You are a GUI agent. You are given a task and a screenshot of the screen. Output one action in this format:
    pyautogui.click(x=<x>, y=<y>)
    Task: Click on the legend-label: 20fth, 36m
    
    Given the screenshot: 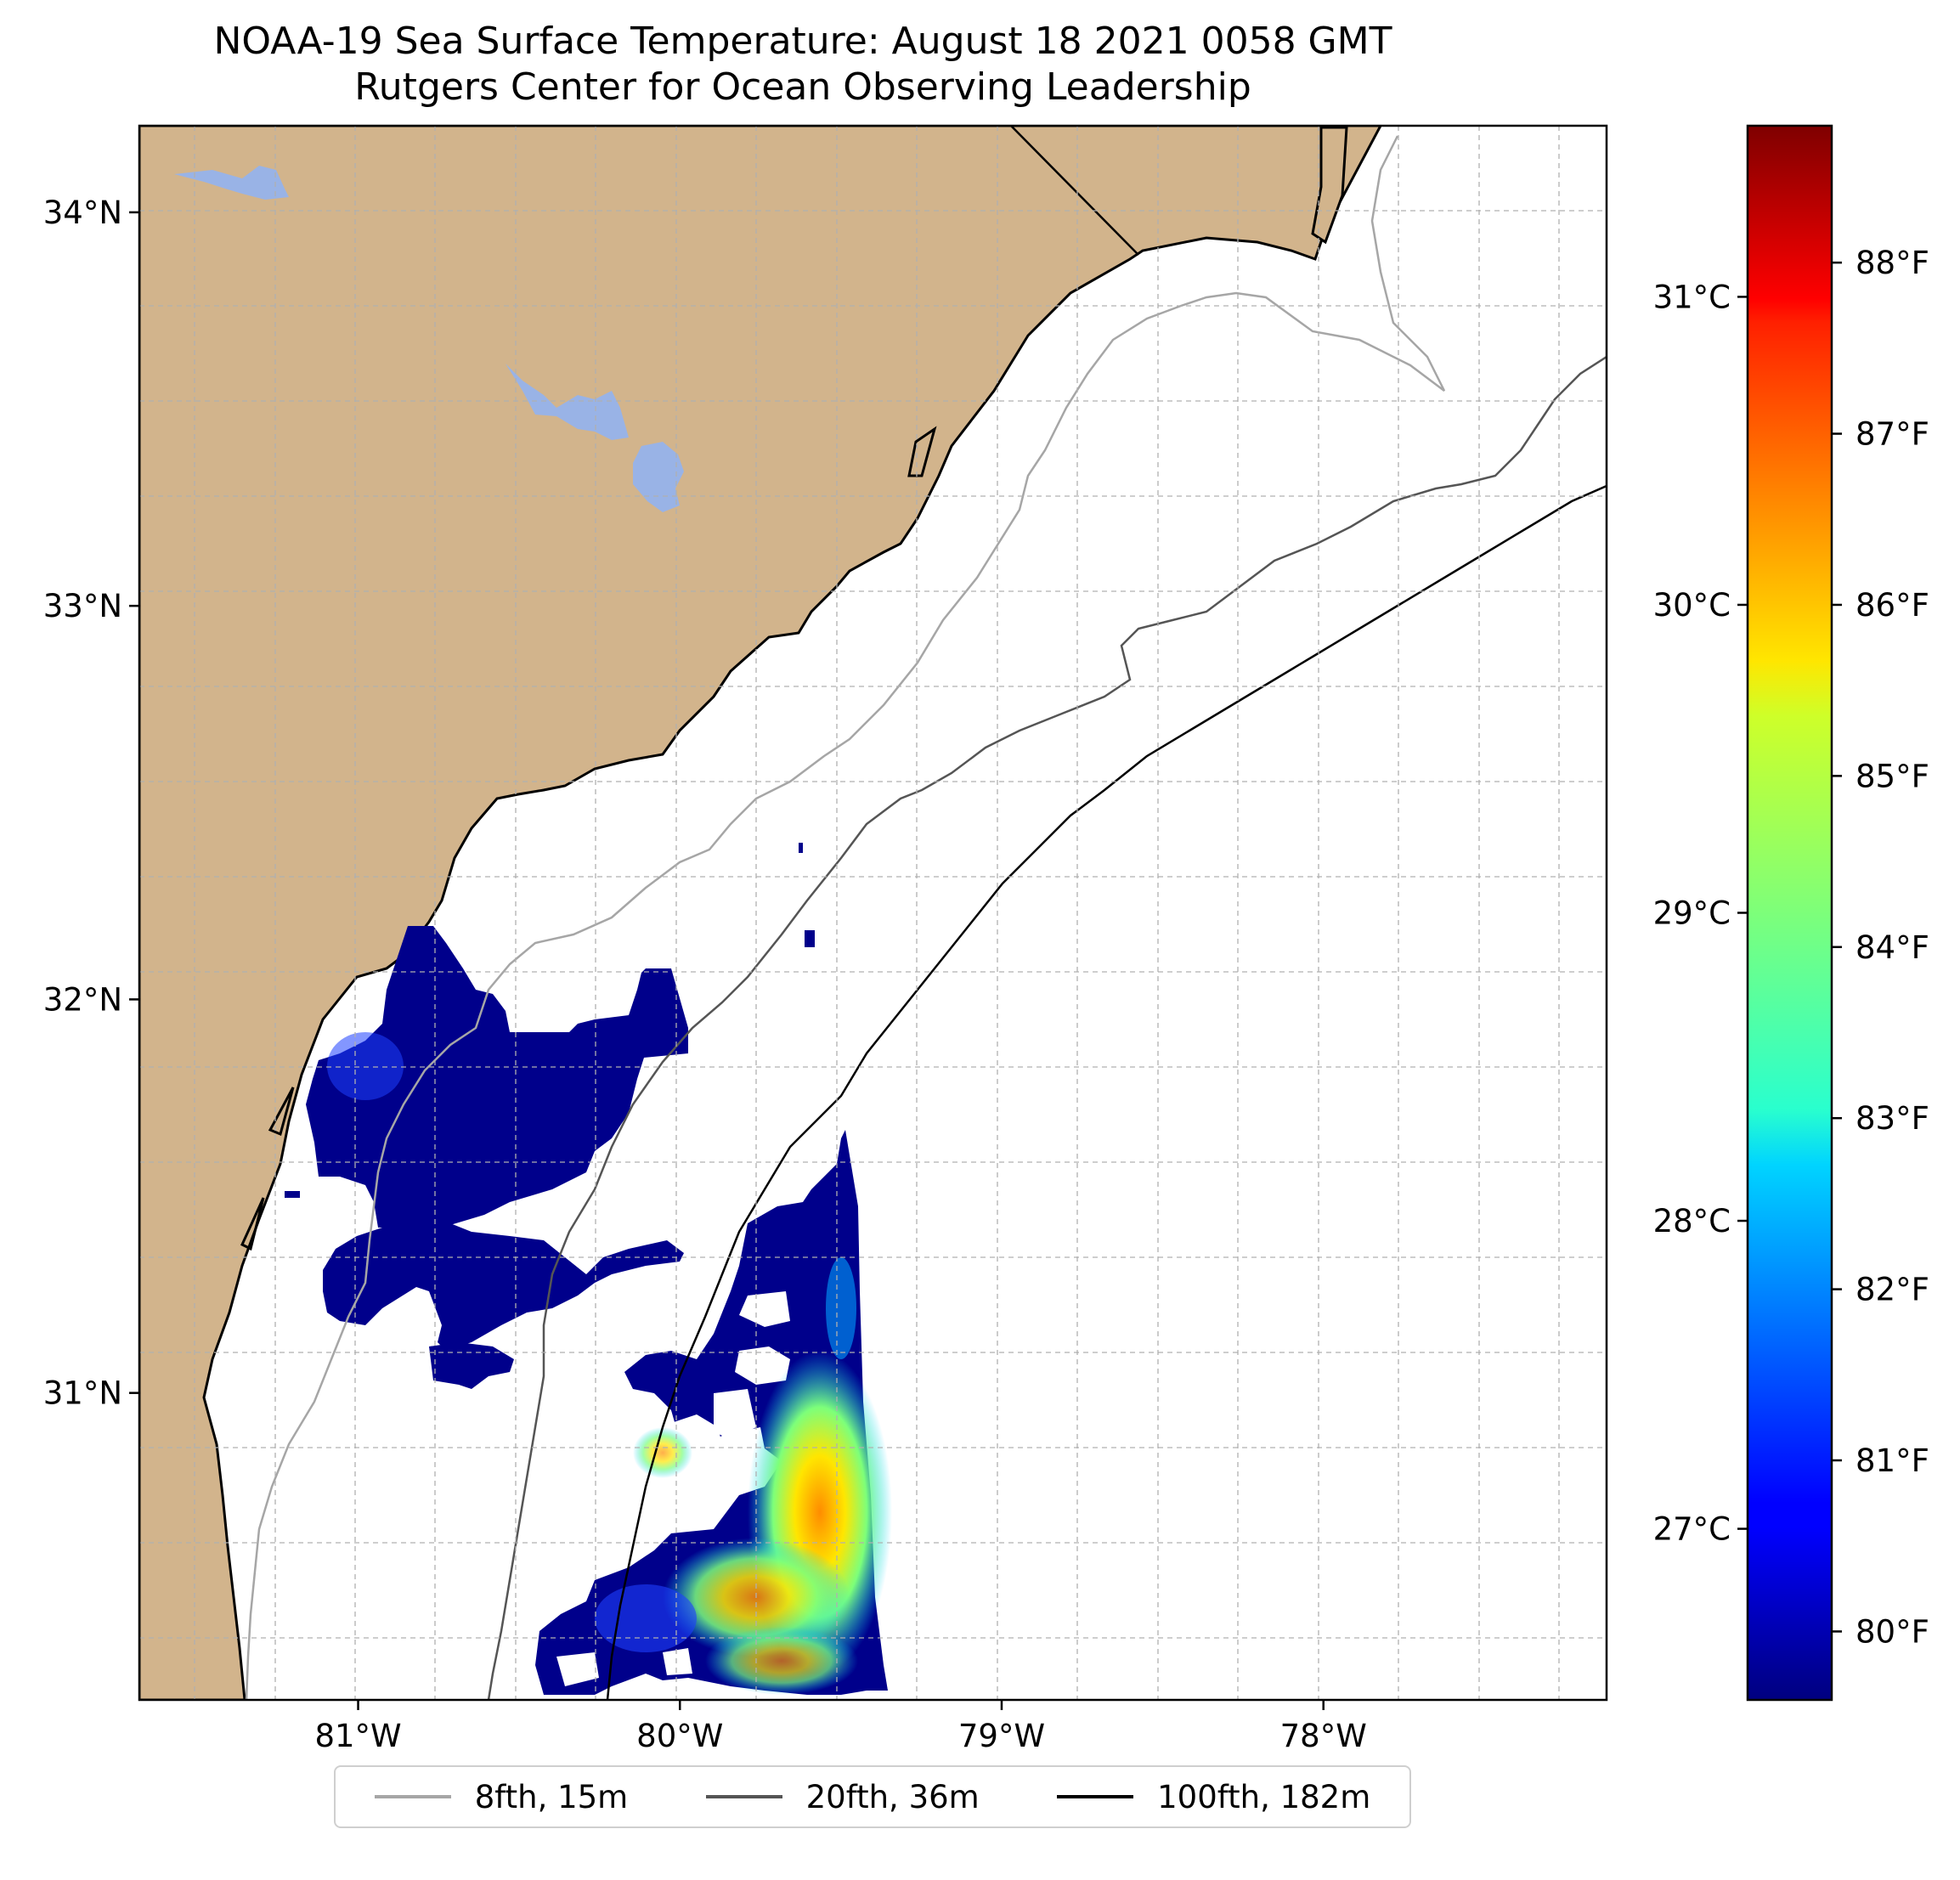 What is the action you would take?
    pyautogui.click(x=893, y=1797)
    